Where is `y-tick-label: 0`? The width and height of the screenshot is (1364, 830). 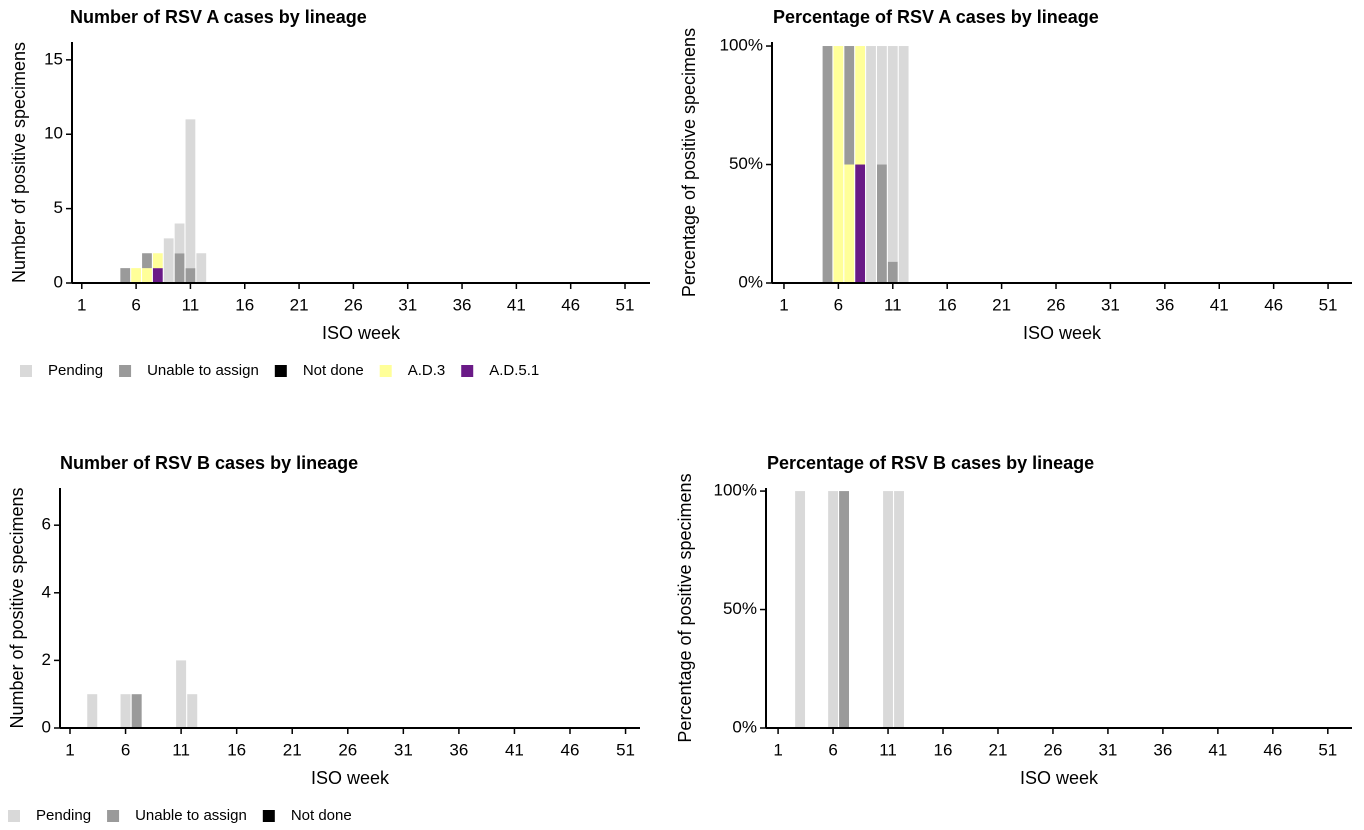 y-tick-label: 0 is located at coordinates (46, 726).